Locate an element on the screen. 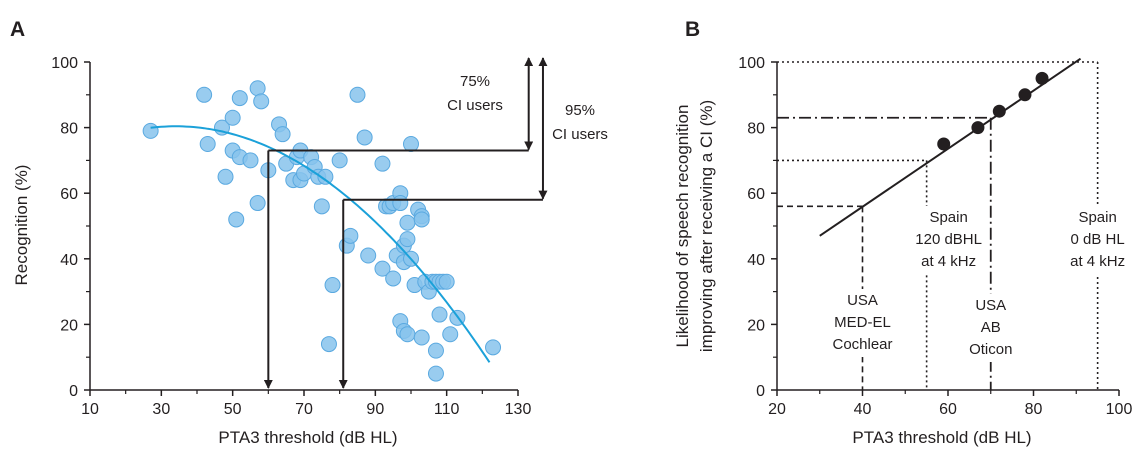 This screenshot has height=454, width=1135. panel-a-y-tick-label-20: 20 is located at coordinates (69, 325).